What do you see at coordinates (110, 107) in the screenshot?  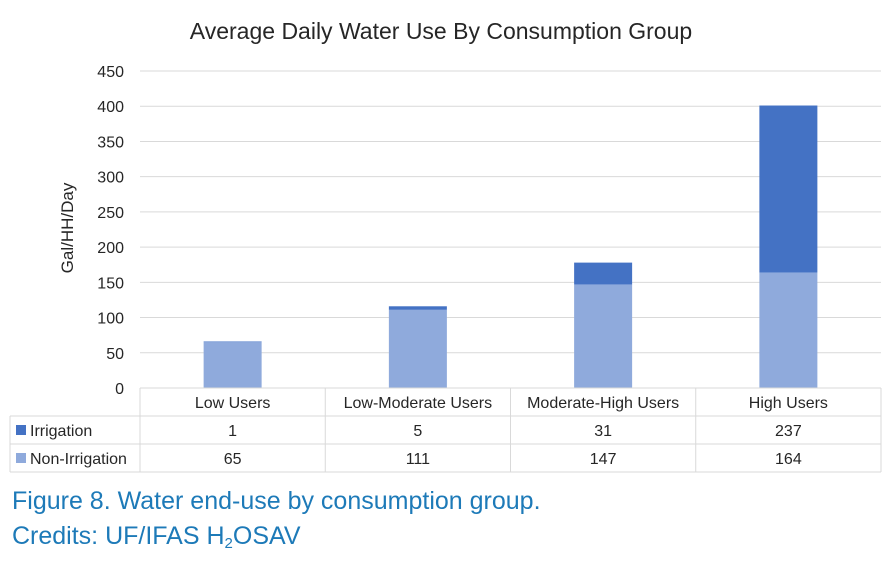 I see `y-tick-label: 400` at bounding box center [110, 107].